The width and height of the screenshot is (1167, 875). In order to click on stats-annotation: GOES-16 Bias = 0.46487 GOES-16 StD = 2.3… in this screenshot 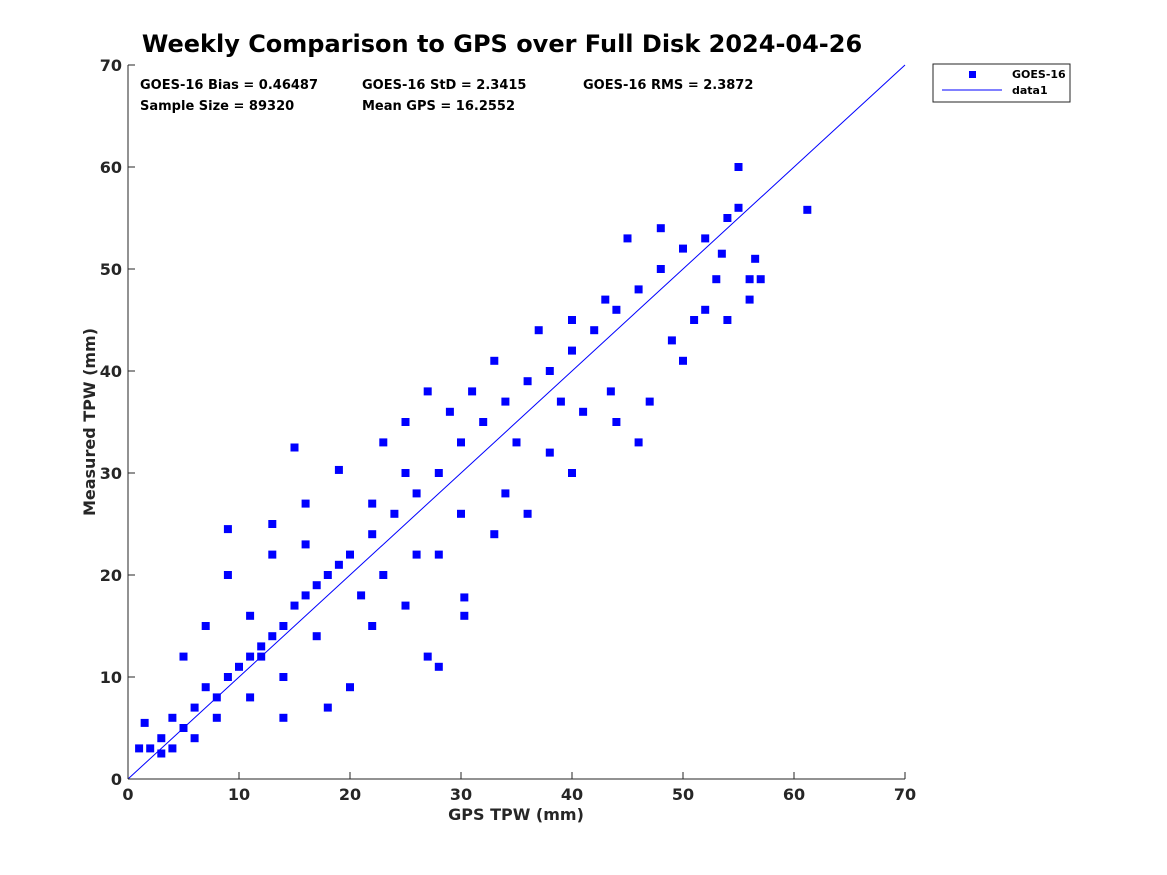, I will do `click(446, 96)`.